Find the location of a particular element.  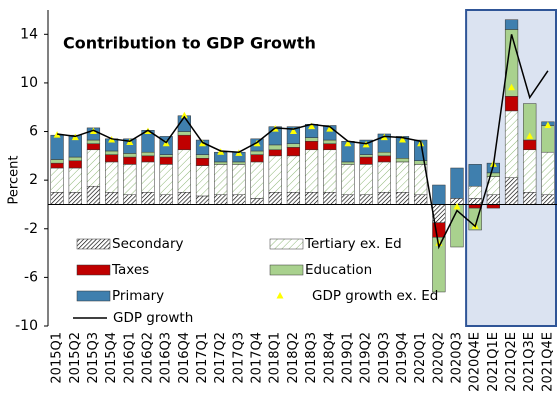

x-tick-label: 2017Q2 is located at coordinates (220, 358).